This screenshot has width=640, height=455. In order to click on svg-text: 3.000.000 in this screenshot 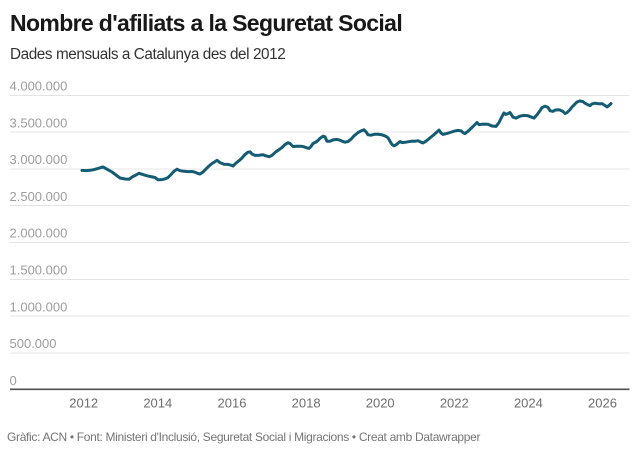, I will do `click(39, 159)`.